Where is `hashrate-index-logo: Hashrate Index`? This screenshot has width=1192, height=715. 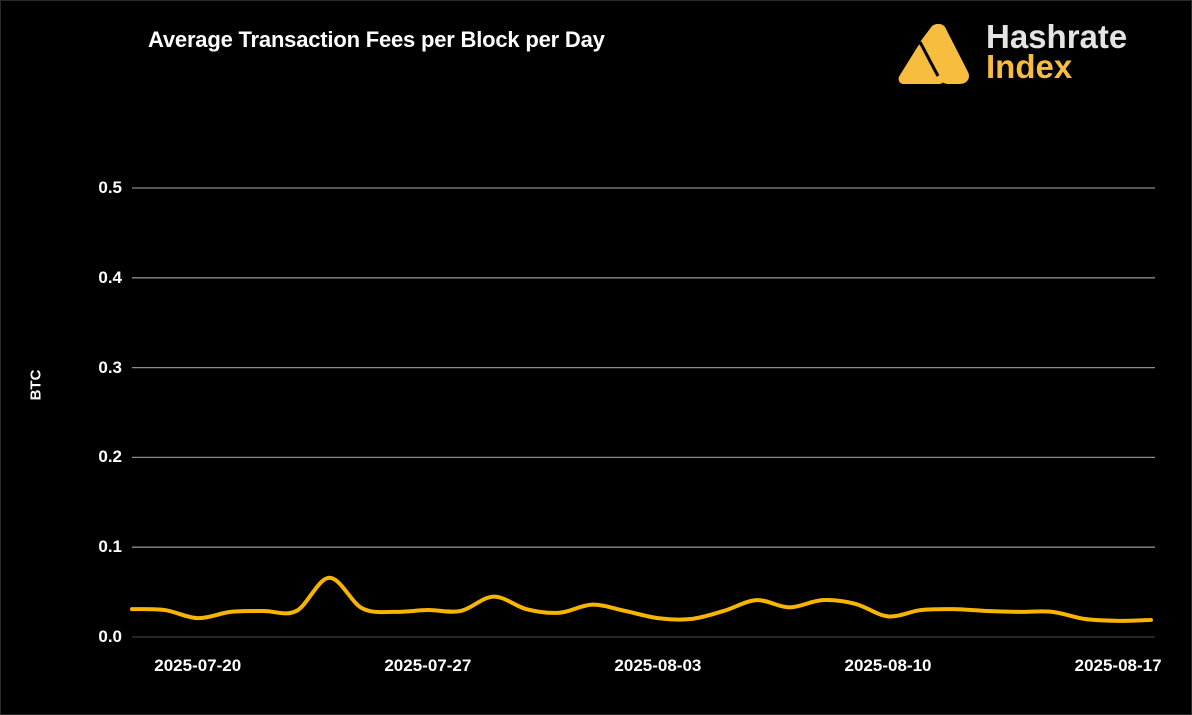
hashrate-index-logo: Hashrate Index is located at coordinates (1033, 52).